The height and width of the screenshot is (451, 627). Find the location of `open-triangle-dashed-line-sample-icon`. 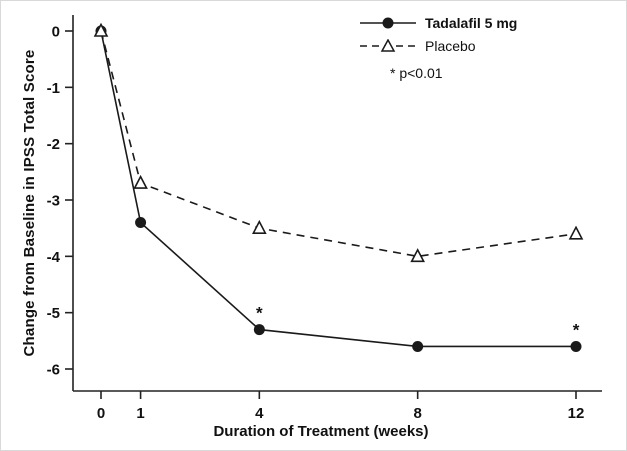

open-triangle-dashed-line-sample-icon is located at coordinates (388, 45).